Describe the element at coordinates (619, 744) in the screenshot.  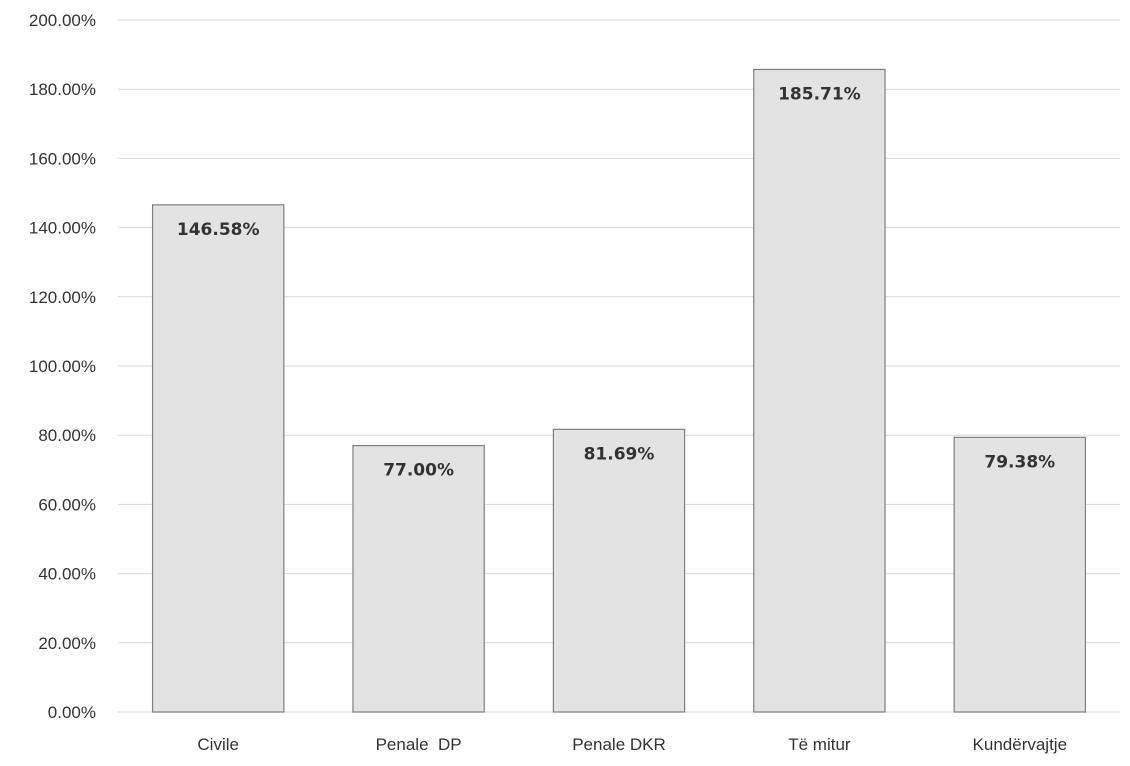
I see `x-category-label: Penale DKR` at that location.